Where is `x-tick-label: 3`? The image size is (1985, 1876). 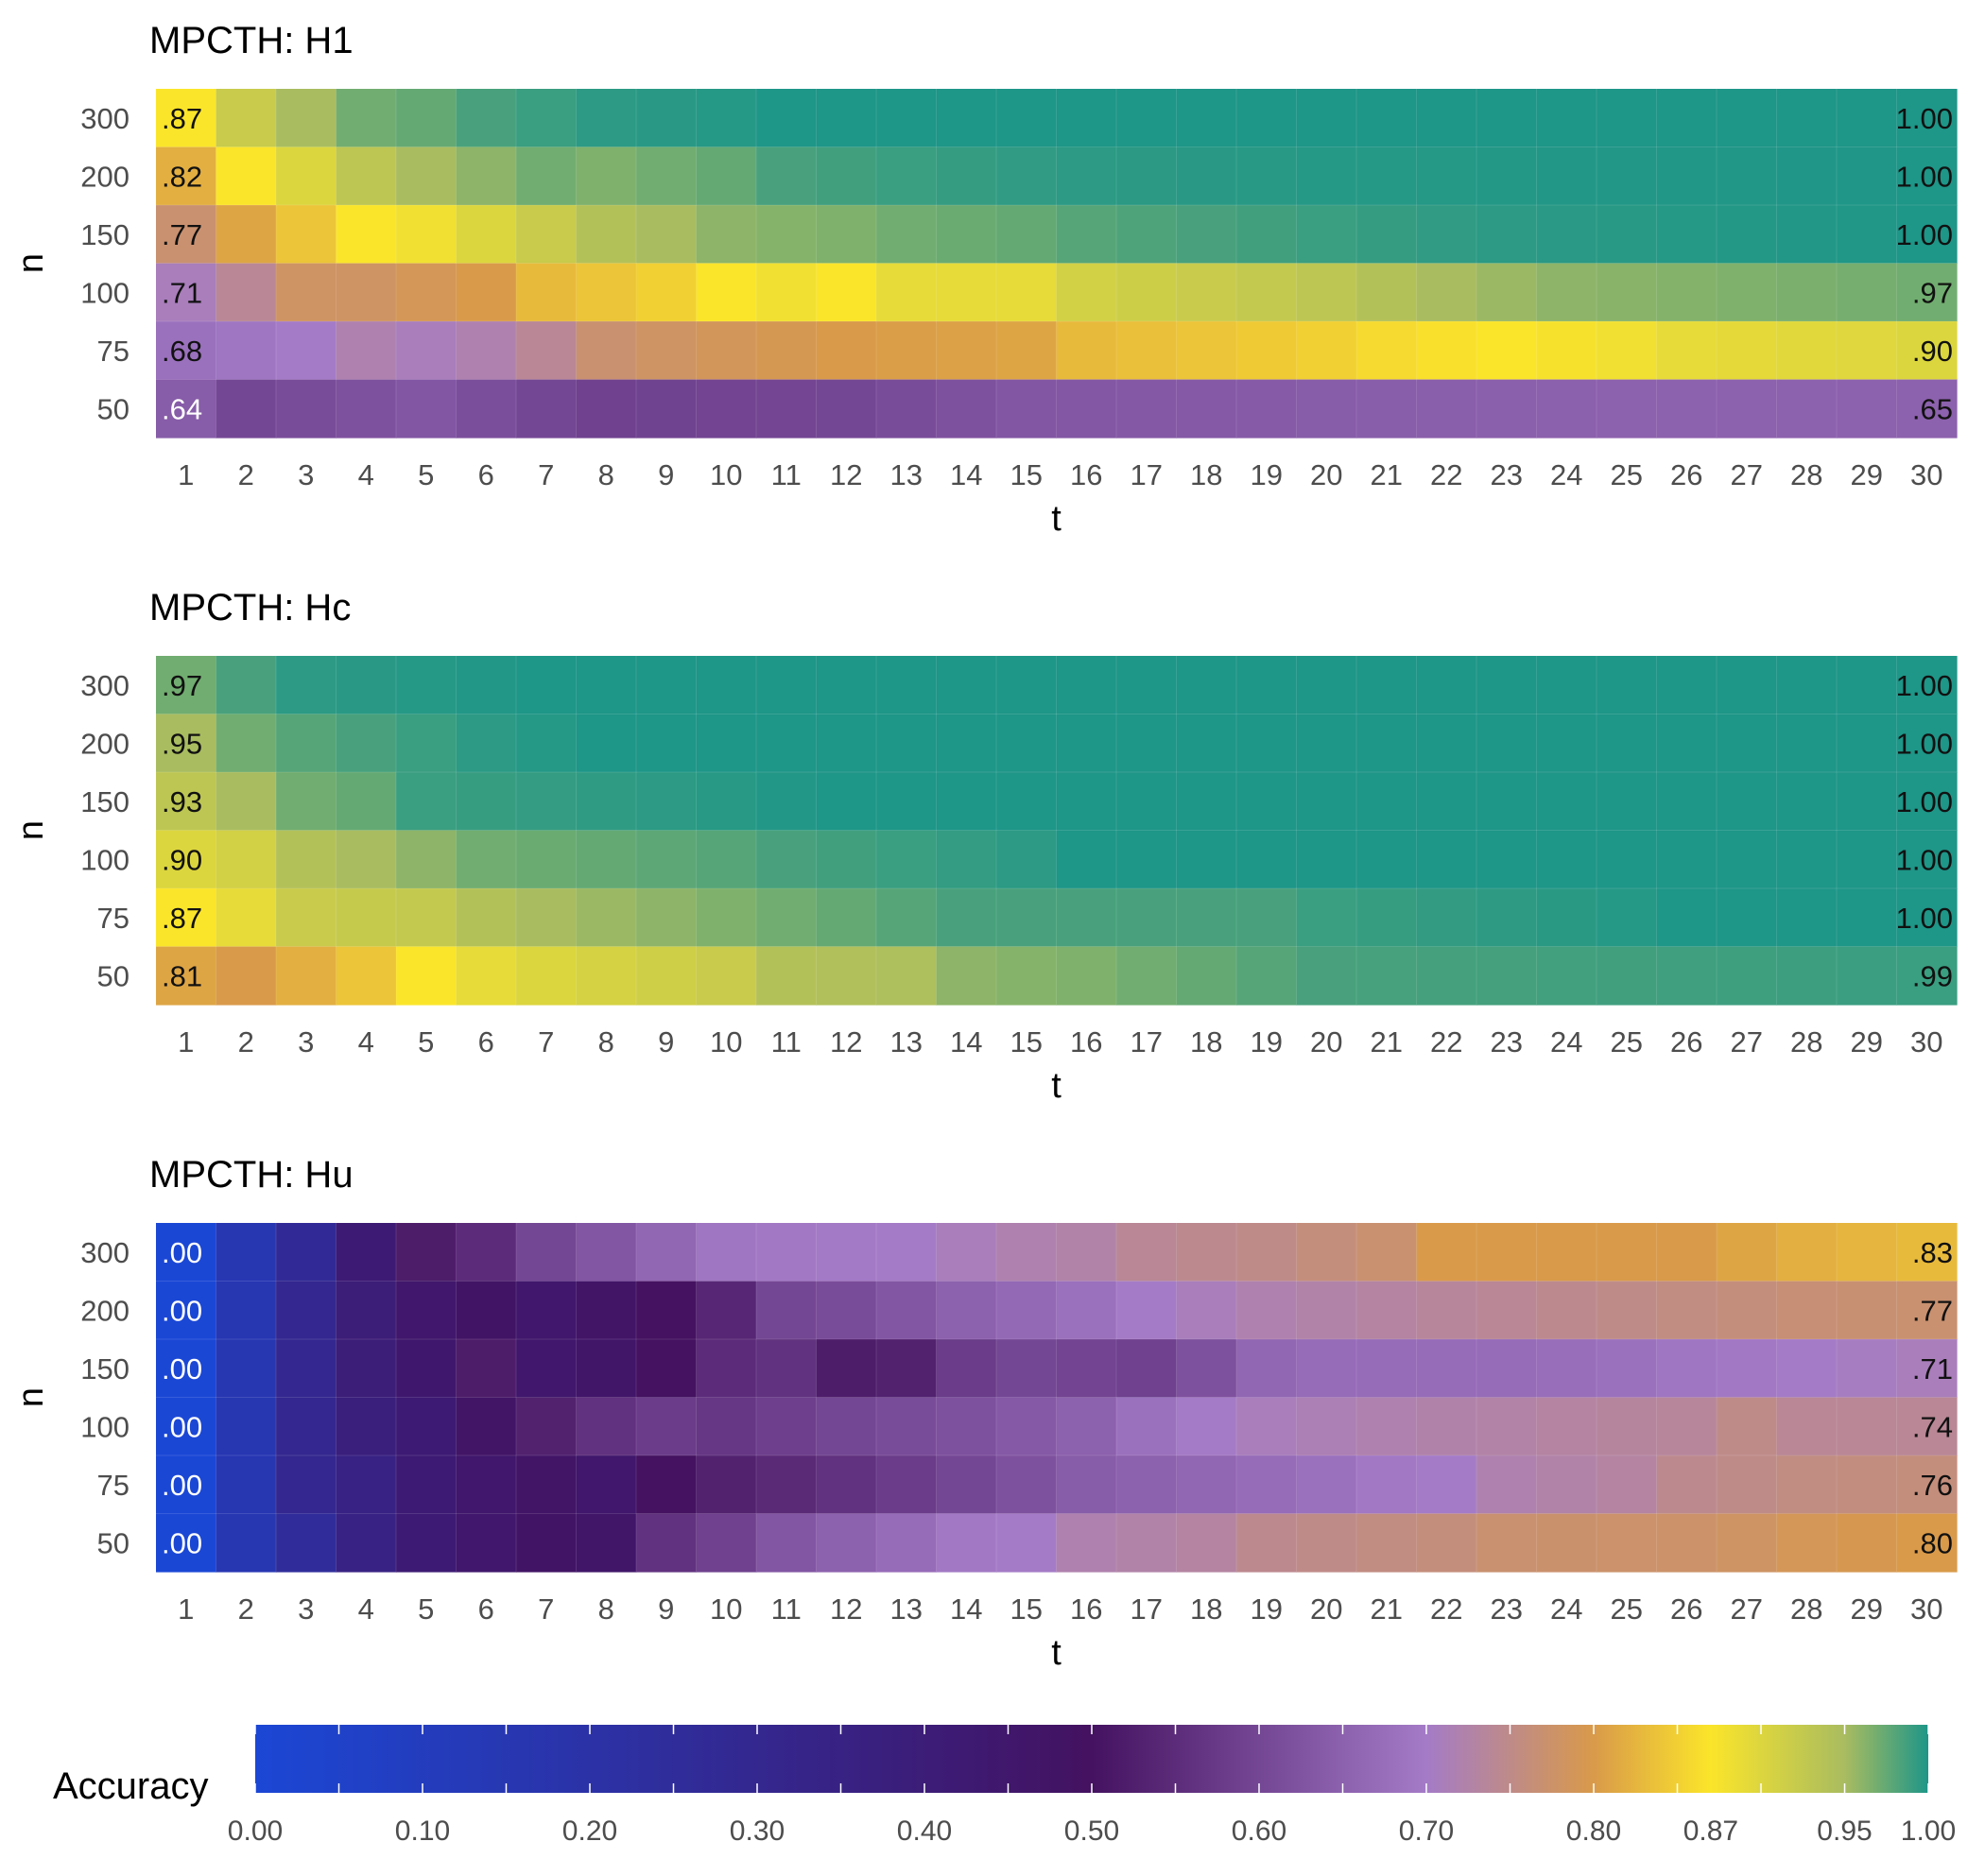 x-tick-label: 3 is located at coordinates (306, 1609).